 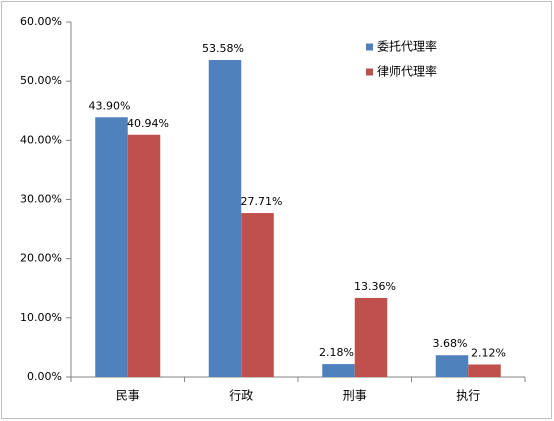 I want to click on value-label: 53.58%, so click(x=223, y=48).